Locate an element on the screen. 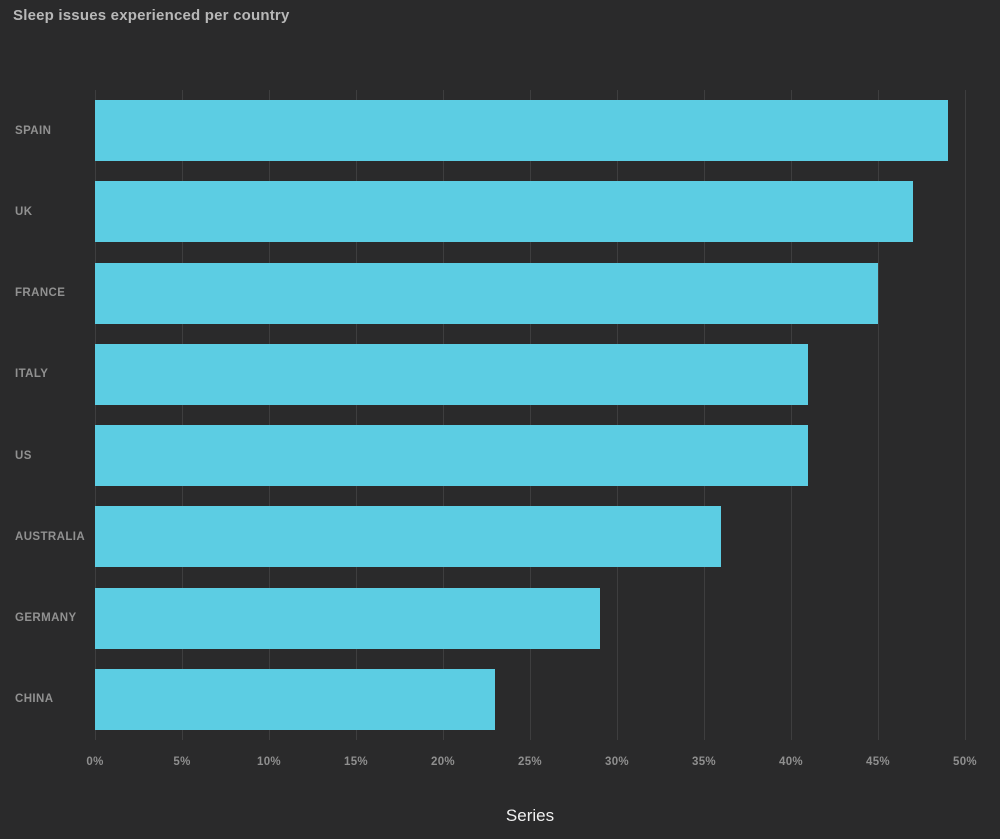  bar-australia is located at coordinates (408, 537).